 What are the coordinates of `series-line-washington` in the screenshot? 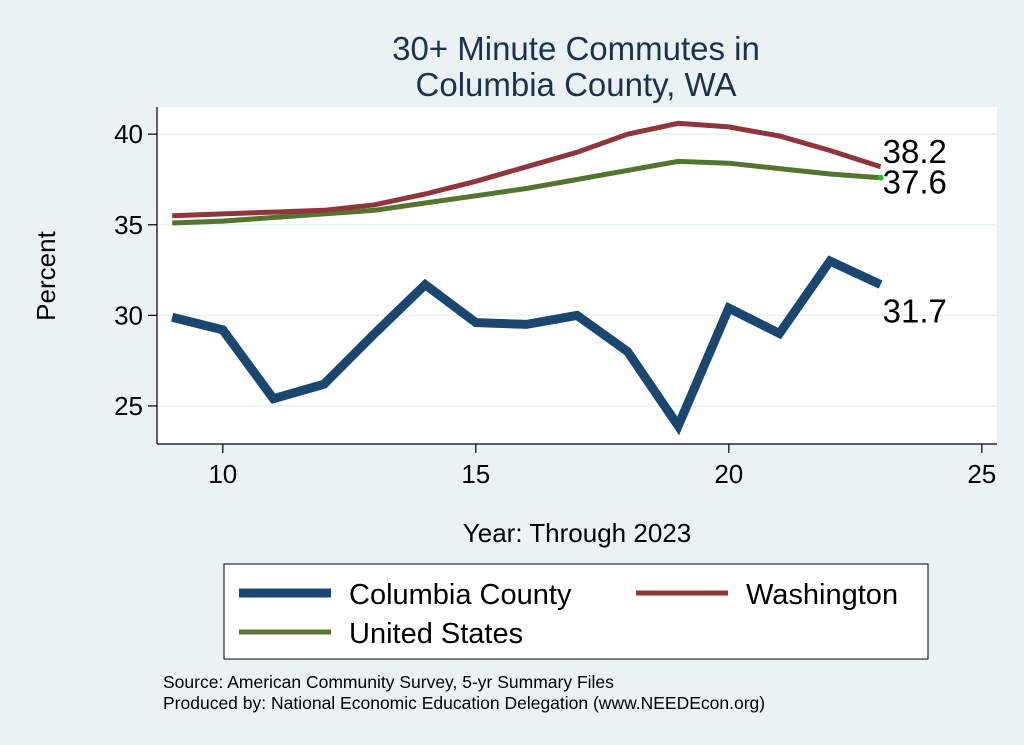 It's located at (527, 169).